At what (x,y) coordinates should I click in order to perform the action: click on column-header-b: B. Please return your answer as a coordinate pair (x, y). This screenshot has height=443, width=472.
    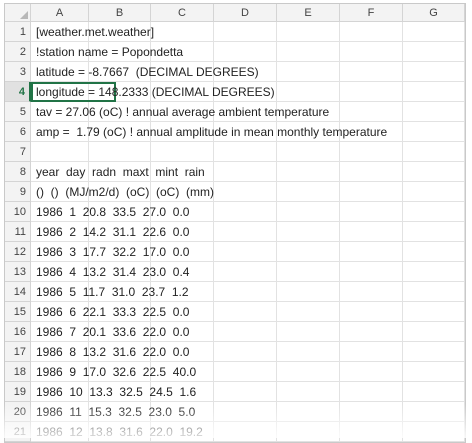
    Looking at the image, I should click on (120, 13).